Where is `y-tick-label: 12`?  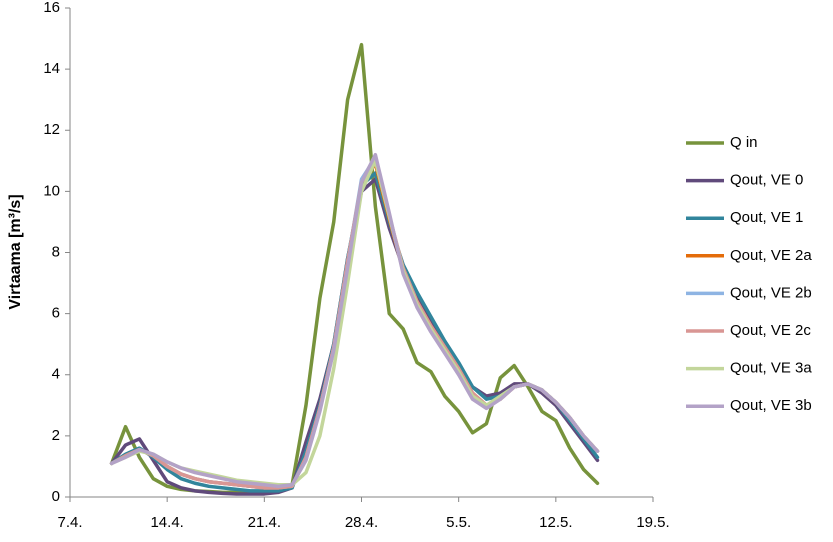
y-tick-label: 12 is located at coordinates (51, 129).